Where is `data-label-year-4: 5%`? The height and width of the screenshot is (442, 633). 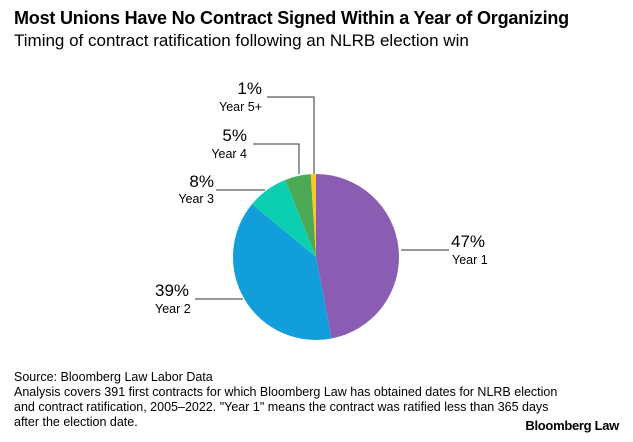
data-label-year-4: 5% is located at coordinates (234, 135).